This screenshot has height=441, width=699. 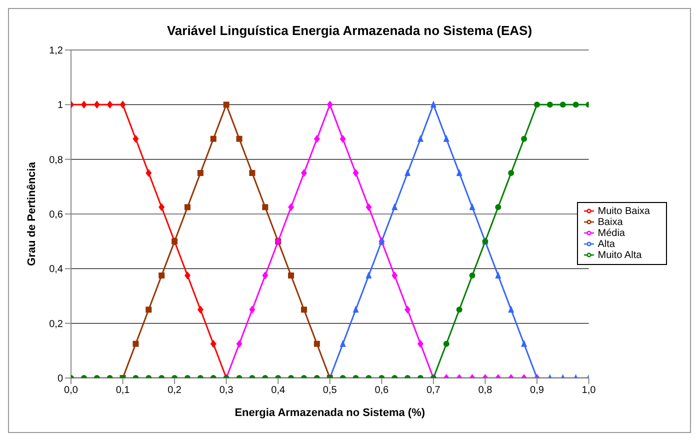 What do you see at coordinates (56, 324) in the screenshot?
I see `y-tick-label: 0,2` at bounding box center [56, 324].